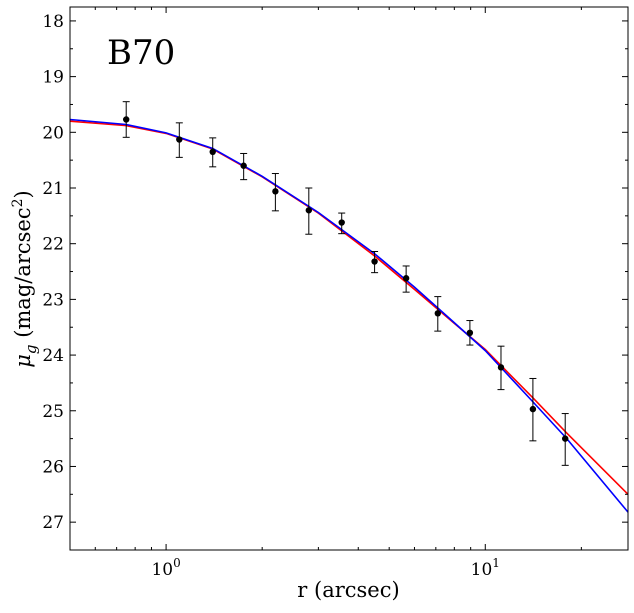 The height and width of the screenshot is (613, 634). I want to click on y-tick-label: 24, so click(53, 356).